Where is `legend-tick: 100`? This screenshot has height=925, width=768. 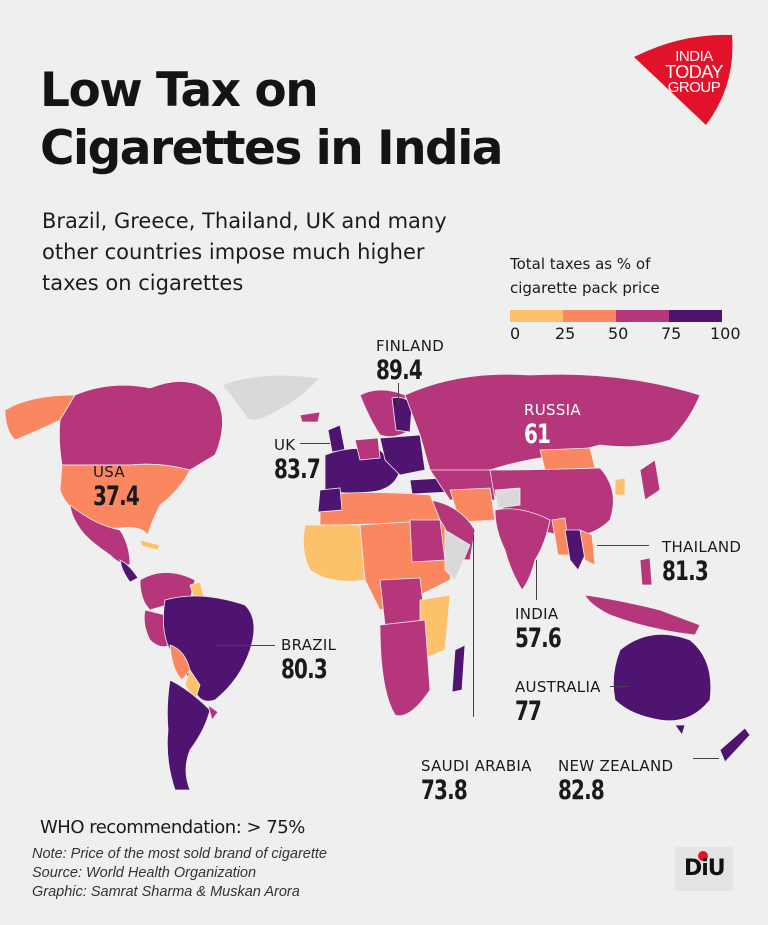
legend-tick: 100 is located at coordinates (725, 333).